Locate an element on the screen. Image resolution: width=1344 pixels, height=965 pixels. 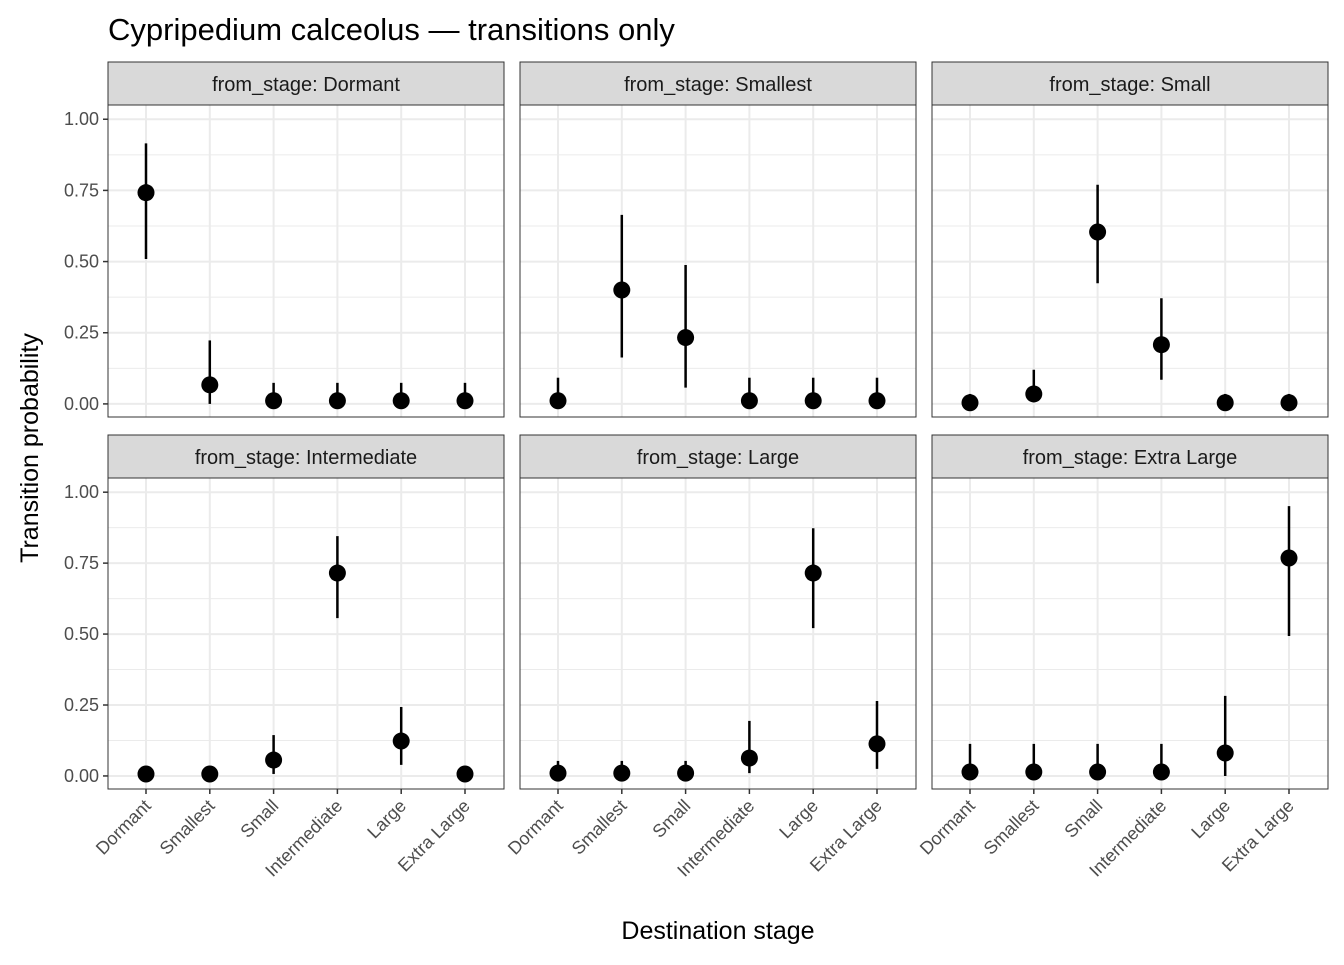
facet-strip-label: from_stage: Extra Large is located at coordinates (1130, 458).